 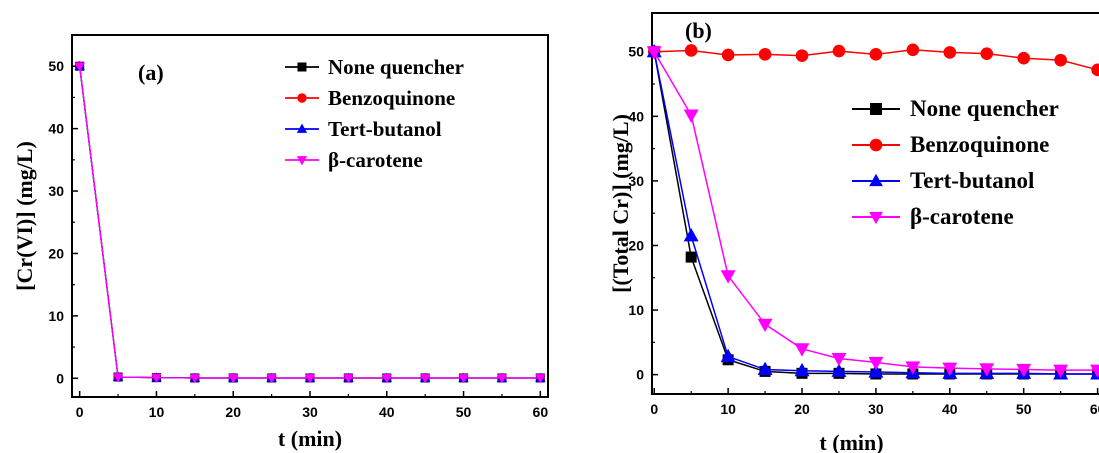 I want to click on y-axis-title: [Cr(VI)] (mg/L), so click(x=24, y=216).